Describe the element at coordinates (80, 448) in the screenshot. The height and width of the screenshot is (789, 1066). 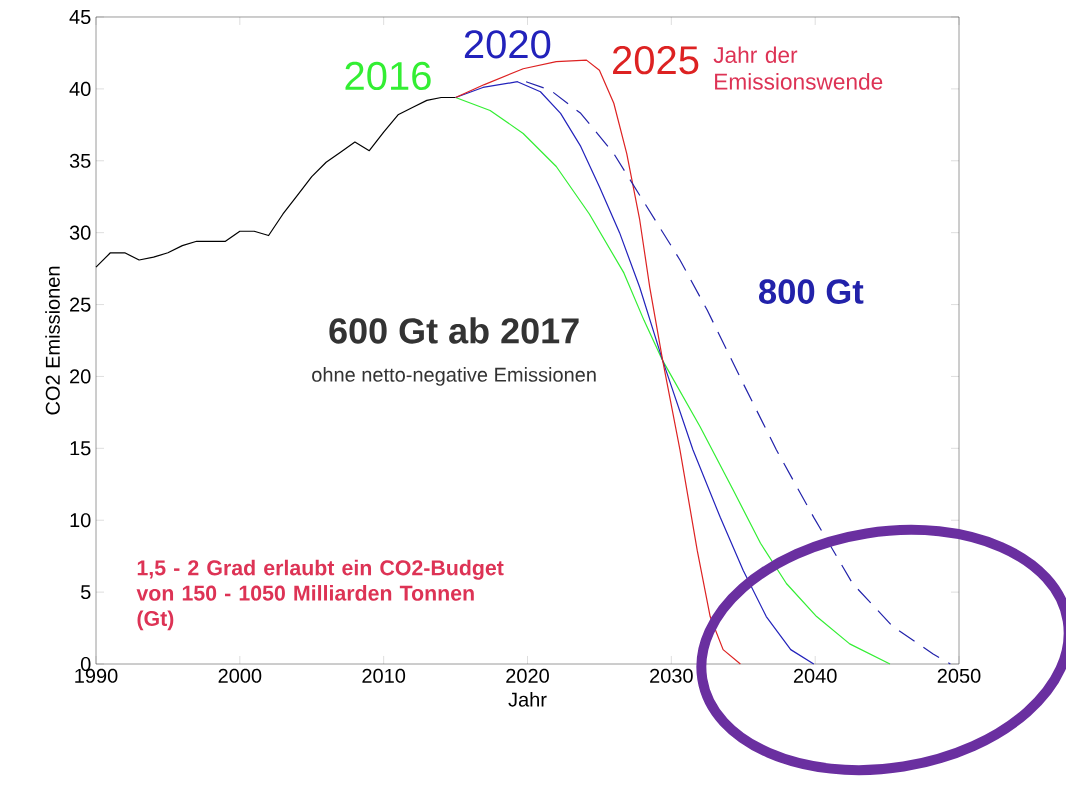
I see `y-tick-label: 15` at that location.